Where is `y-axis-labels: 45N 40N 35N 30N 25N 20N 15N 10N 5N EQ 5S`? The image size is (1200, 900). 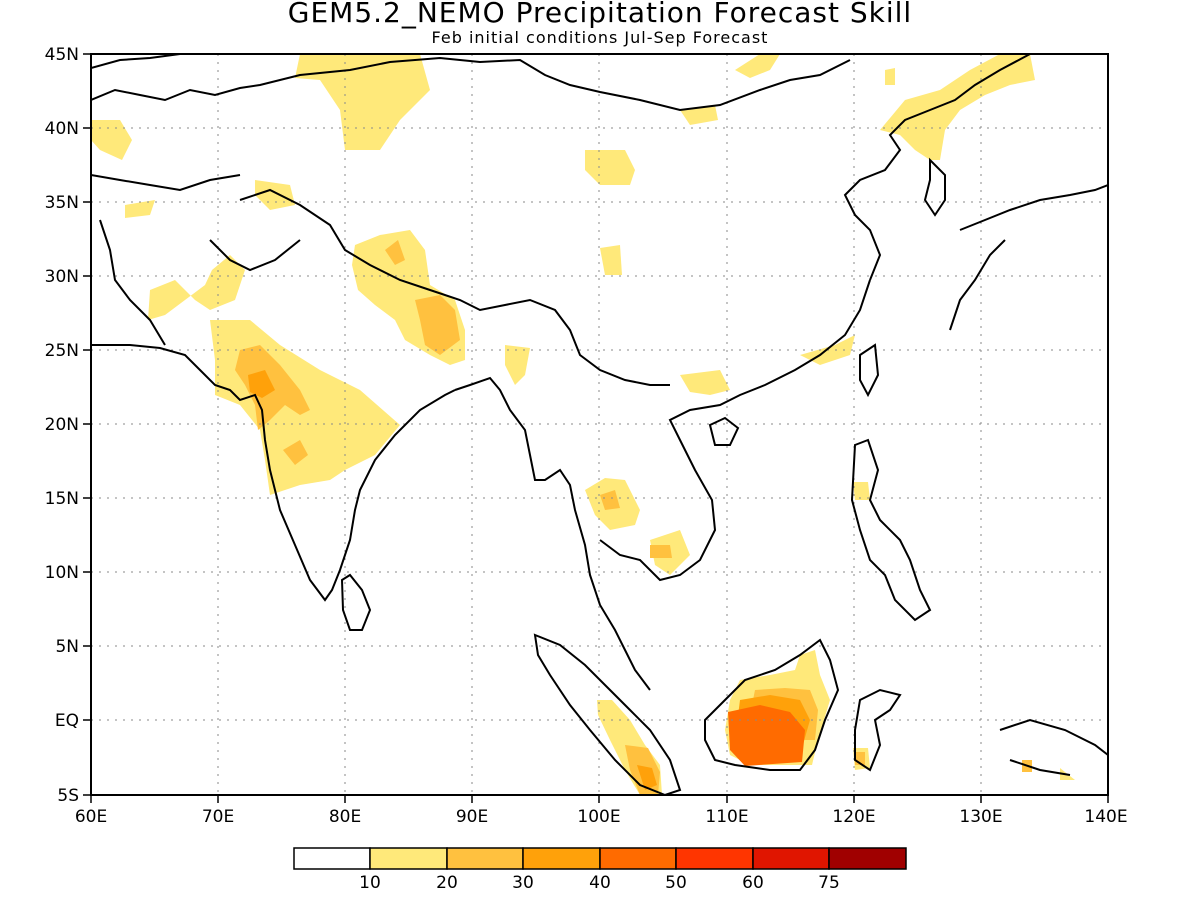
y-axis-labels: 45N 40N 35N 30N 25N 20N 15N 10N 5N EQ 5S is located at coordinates (62, 425).